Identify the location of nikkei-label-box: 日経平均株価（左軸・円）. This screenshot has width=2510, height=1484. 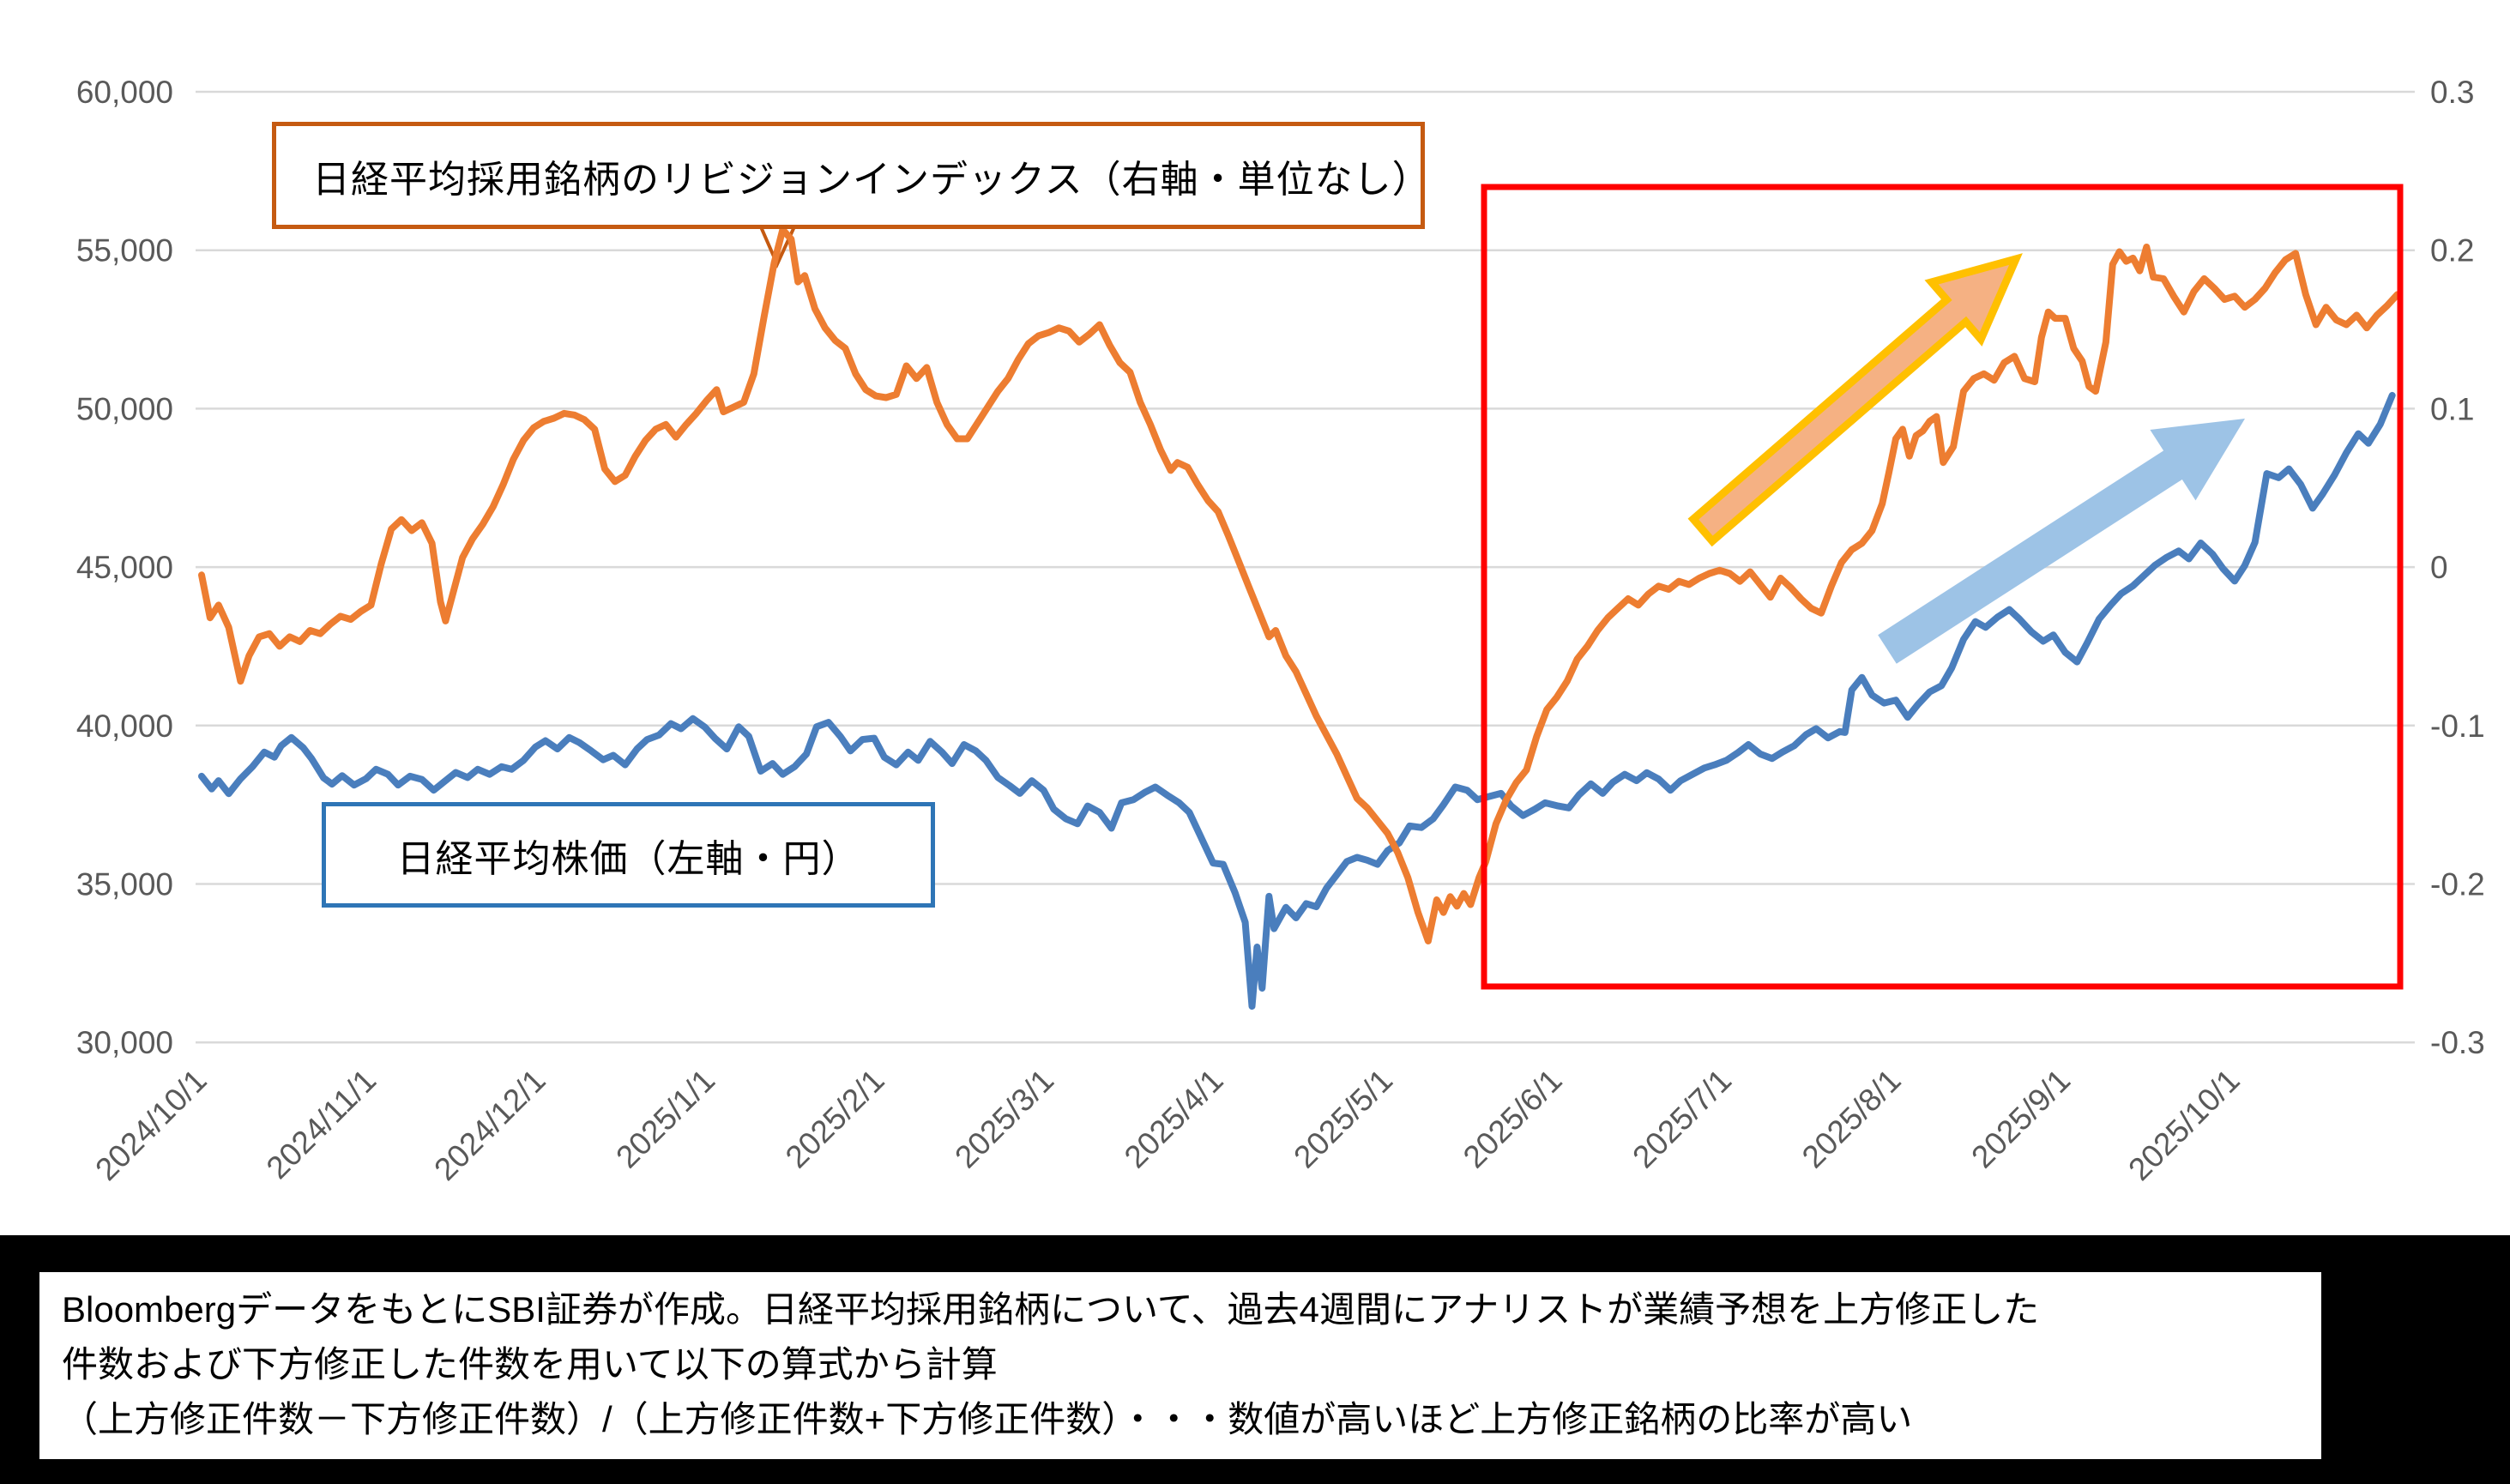
(628, 855).